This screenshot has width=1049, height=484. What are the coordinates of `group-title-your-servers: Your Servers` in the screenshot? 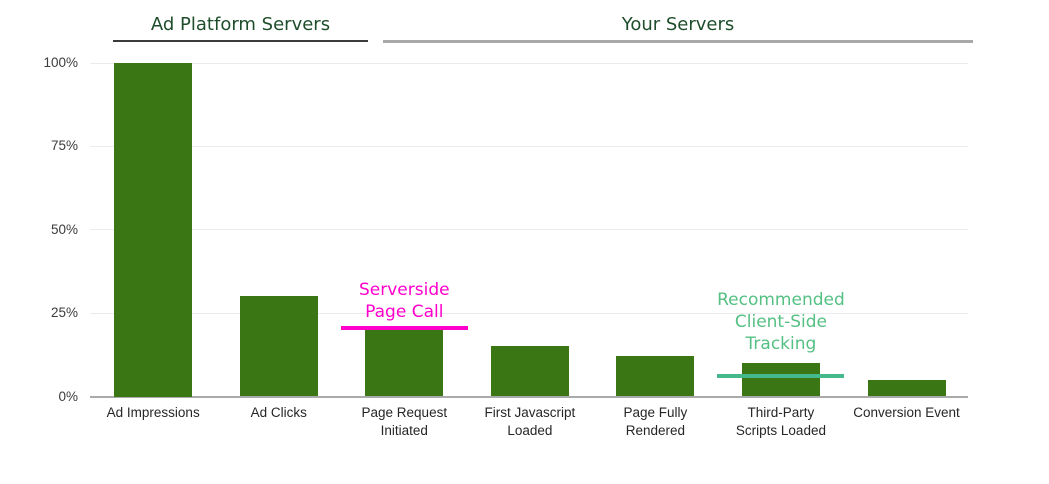 It's located at (678, 24).